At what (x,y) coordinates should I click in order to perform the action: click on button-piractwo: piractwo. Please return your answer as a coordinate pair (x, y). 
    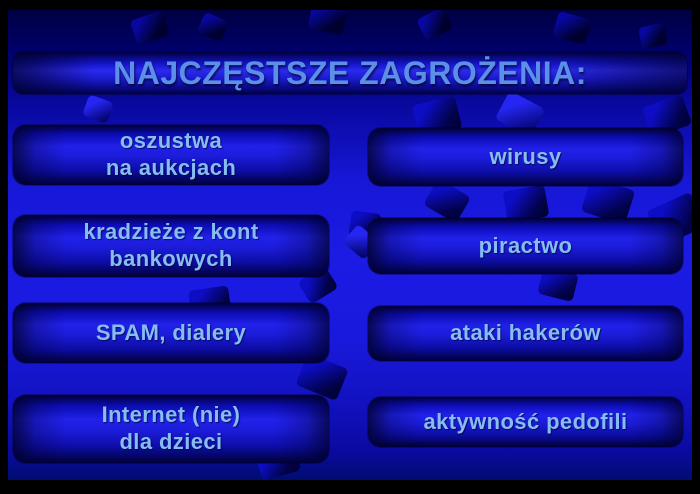
    Looking at the image, I should click on (525, 246).